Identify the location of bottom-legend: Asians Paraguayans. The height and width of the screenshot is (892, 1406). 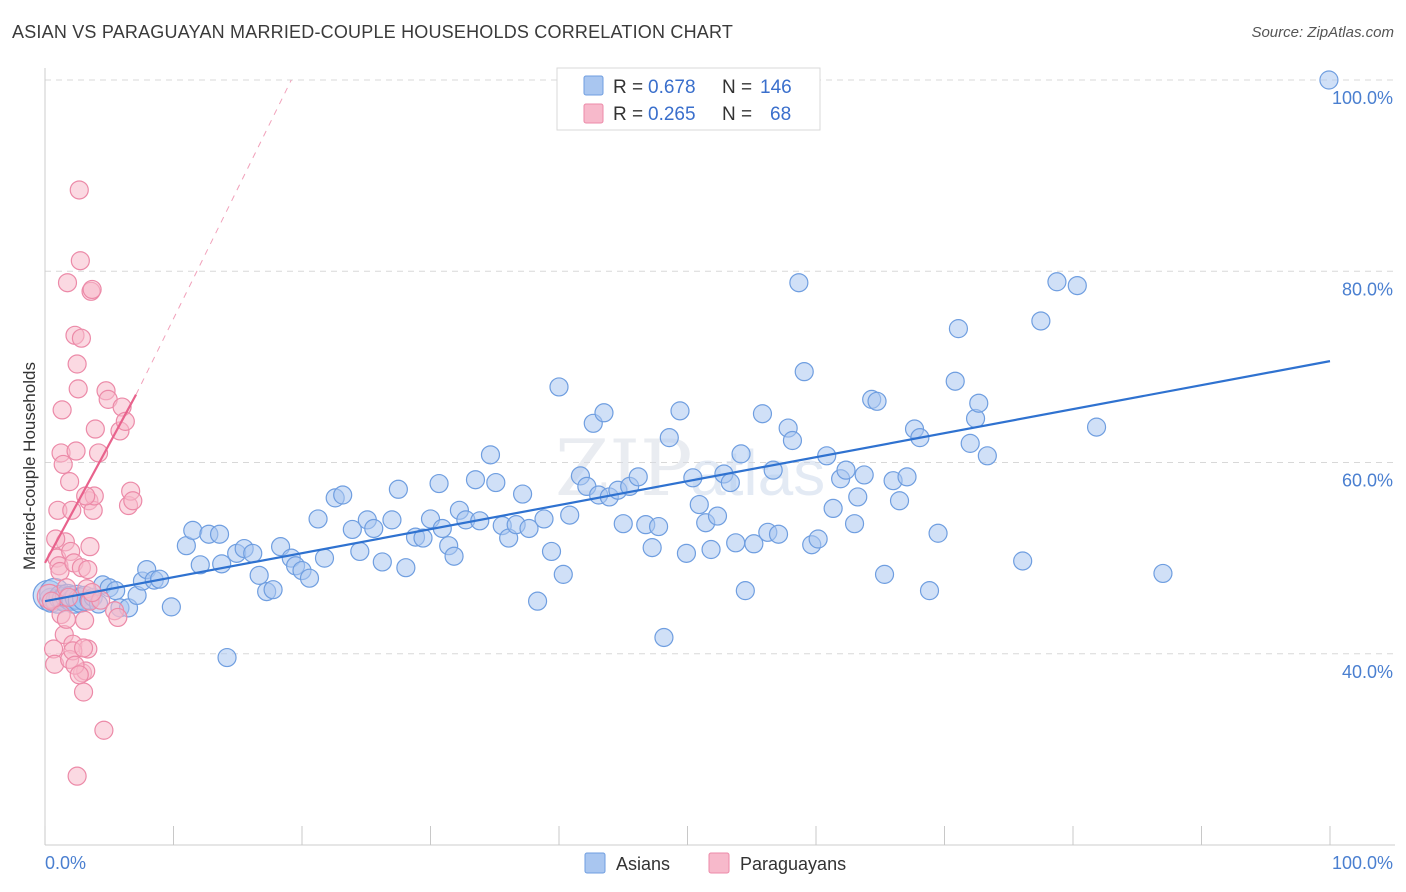
(715, 863).